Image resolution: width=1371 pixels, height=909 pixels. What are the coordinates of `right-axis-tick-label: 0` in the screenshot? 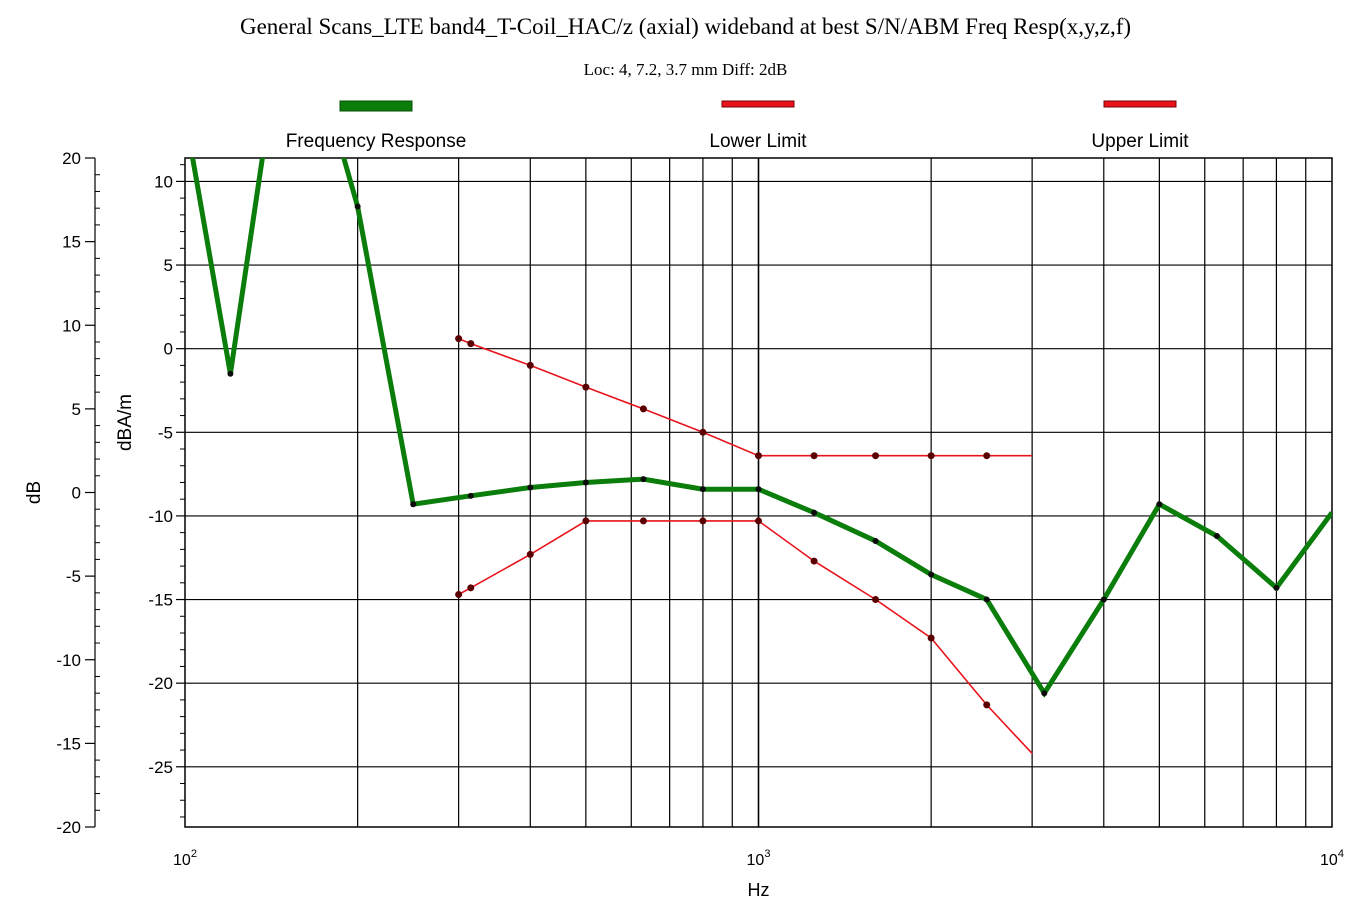 It's located at (168, 349).